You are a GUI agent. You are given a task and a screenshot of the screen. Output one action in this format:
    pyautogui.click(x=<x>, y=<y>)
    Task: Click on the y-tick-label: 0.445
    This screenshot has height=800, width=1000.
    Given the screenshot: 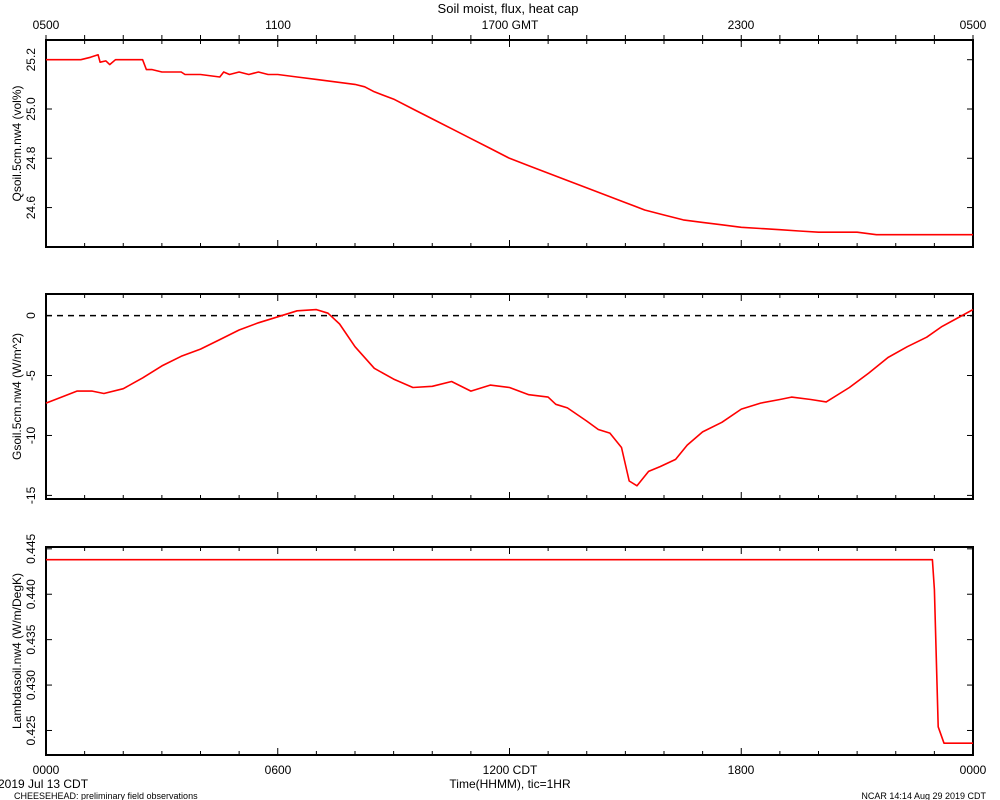 What is the action you would take?
    pyautogui.click(x=31, y=548)
    